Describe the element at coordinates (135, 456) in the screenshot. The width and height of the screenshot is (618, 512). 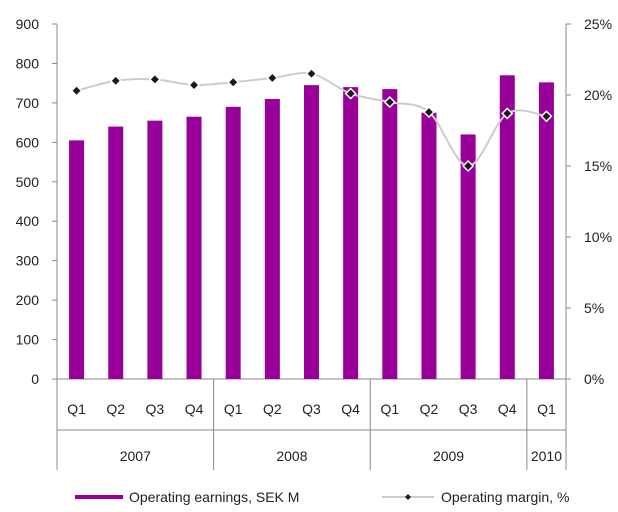
I see `x-tick-label-year: 2007` at that location.